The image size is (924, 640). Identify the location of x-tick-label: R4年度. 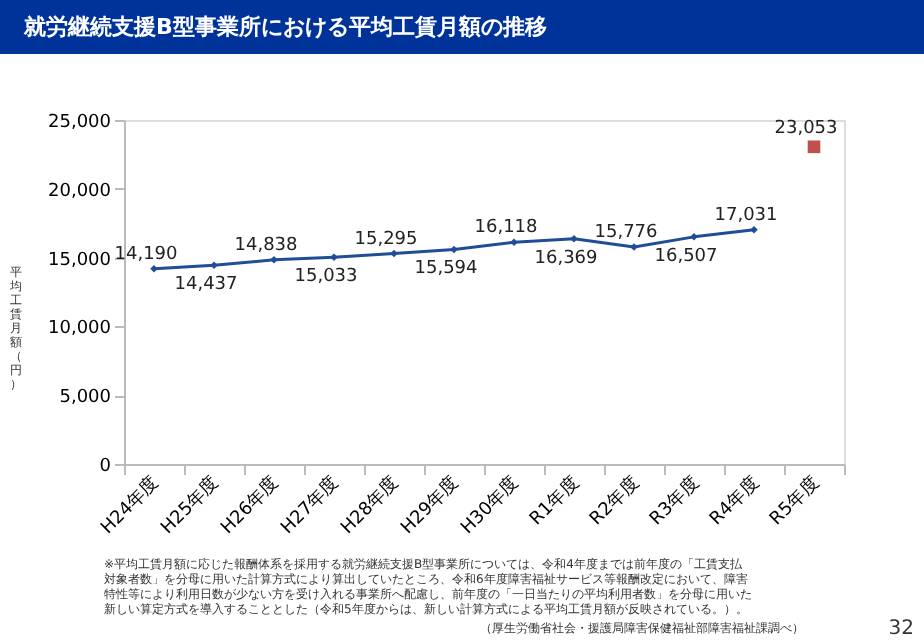
(734, 500).